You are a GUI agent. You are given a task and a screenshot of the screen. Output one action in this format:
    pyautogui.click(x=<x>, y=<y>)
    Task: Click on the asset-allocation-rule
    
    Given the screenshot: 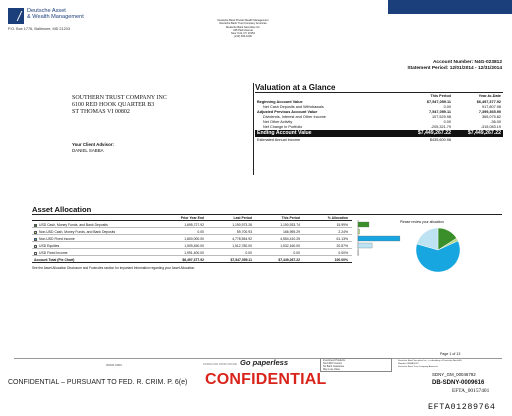 What is the action you would take?
    pyautogui.click(x=267, y=214)
    